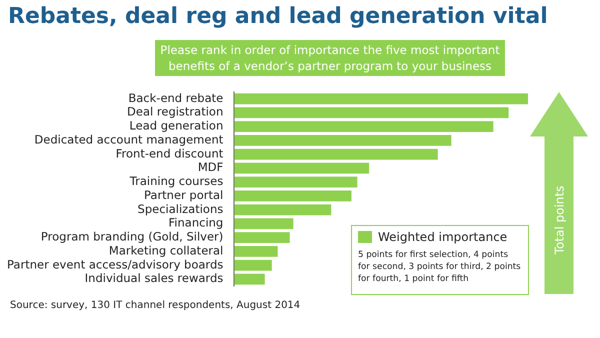 This screenshot has width=600, height=338. I want to click on y-tick-label: Individual sales rewards, so click(154, 278).